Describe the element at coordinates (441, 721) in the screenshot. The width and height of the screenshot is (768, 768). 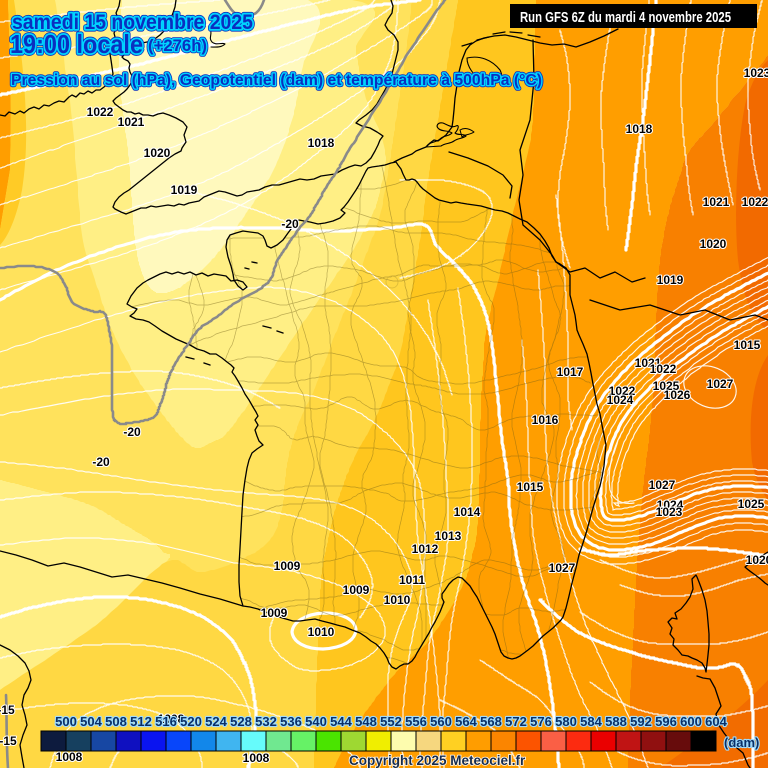
I see `svg-text: 560` at that location.